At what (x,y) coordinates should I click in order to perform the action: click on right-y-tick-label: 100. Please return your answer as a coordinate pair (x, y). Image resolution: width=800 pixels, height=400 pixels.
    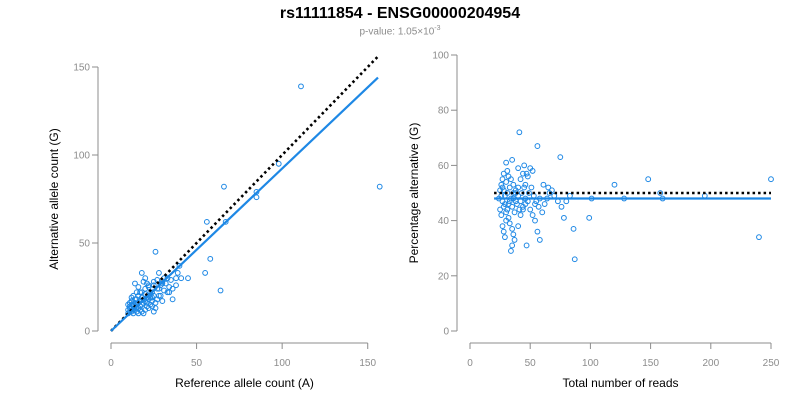
    Looking at the image, I should click on (440, 56).